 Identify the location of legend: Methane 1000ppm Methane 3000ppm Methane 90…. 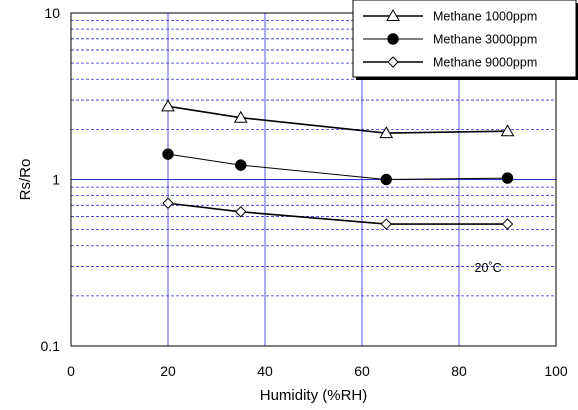
(465, 40).